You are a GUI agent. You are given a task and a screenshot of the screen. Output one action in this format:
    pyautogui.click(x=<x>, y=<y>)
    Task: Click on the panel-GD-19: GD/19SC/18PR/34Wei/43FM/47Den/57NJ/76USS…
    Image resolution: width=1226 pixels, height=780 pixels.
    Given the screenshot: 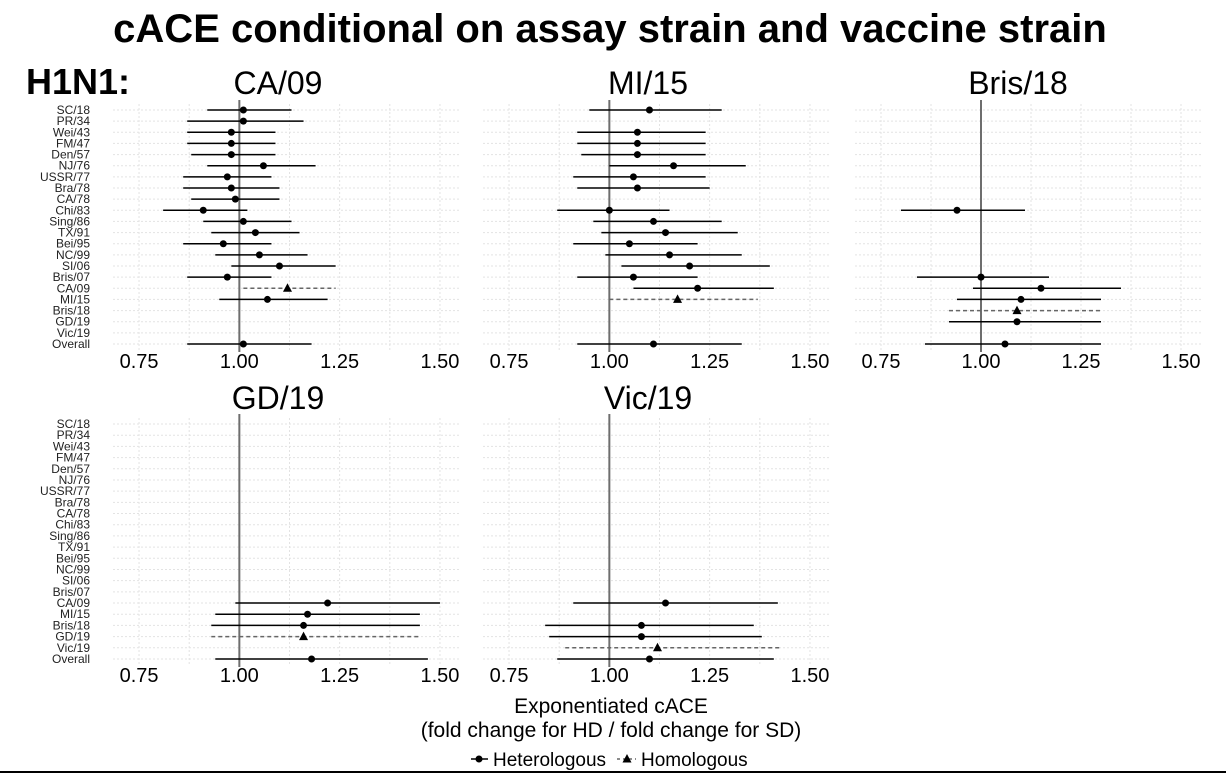 What is the action you would take?
    pyautogui.click(x=250, y=533)
    